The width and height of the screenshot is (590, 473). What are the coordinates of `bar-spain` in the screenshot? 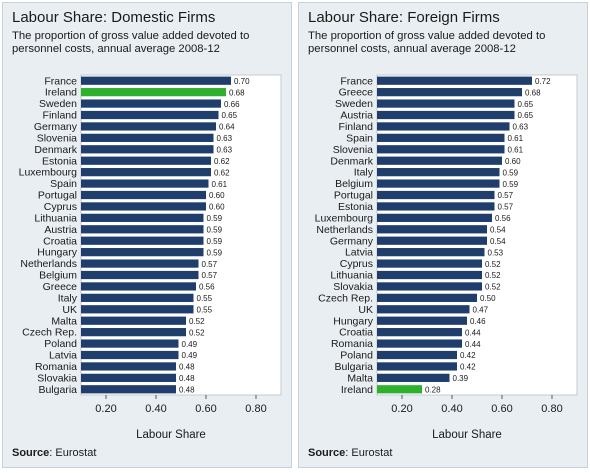 It's located at (145, 183).